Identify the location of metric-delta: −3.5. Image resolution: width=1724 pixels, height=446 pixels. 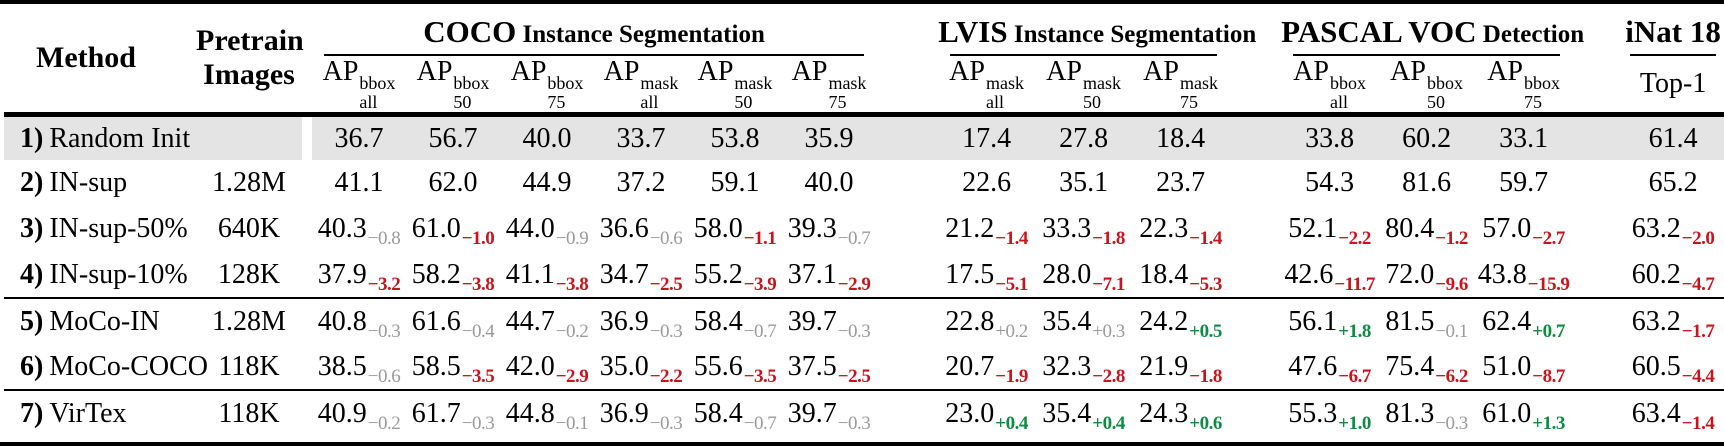
(478, 376).